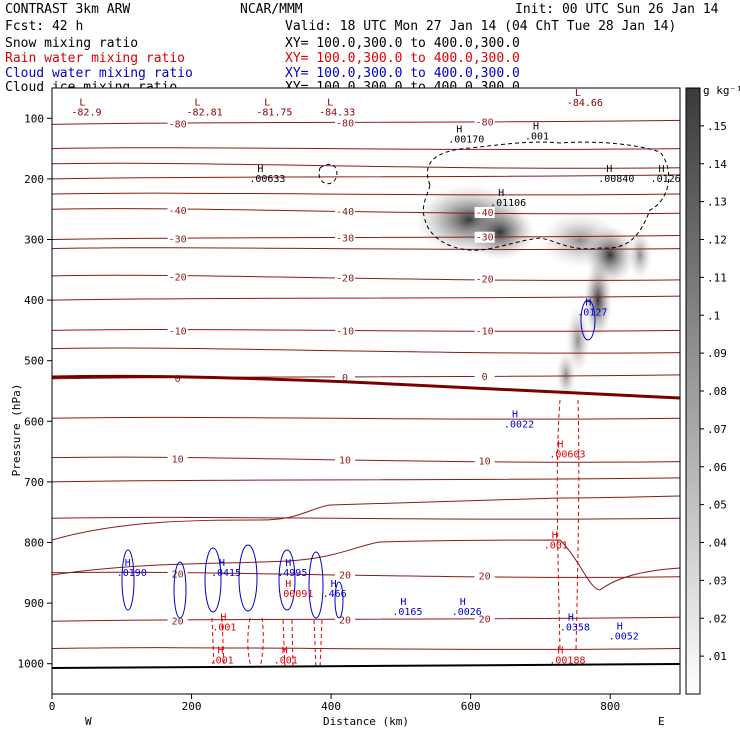 Image resolution: width=740 pixels, height=740 pixels. What do you see at coordinates (34, 300) in the screenshot?
I see `y-tick-label: 400` at bounding box center [34, 300].